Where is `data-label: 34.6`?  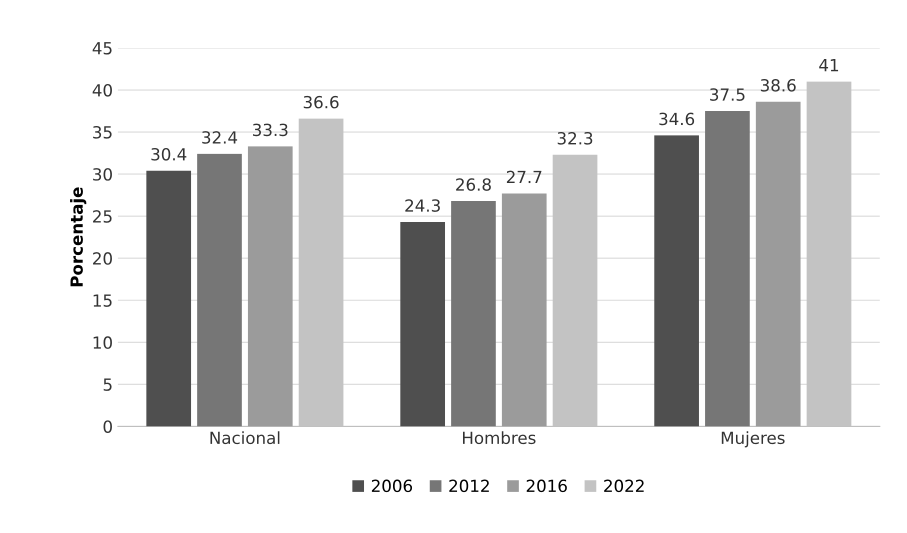 data-label: 34.6 is located at coordinates (676, 119).